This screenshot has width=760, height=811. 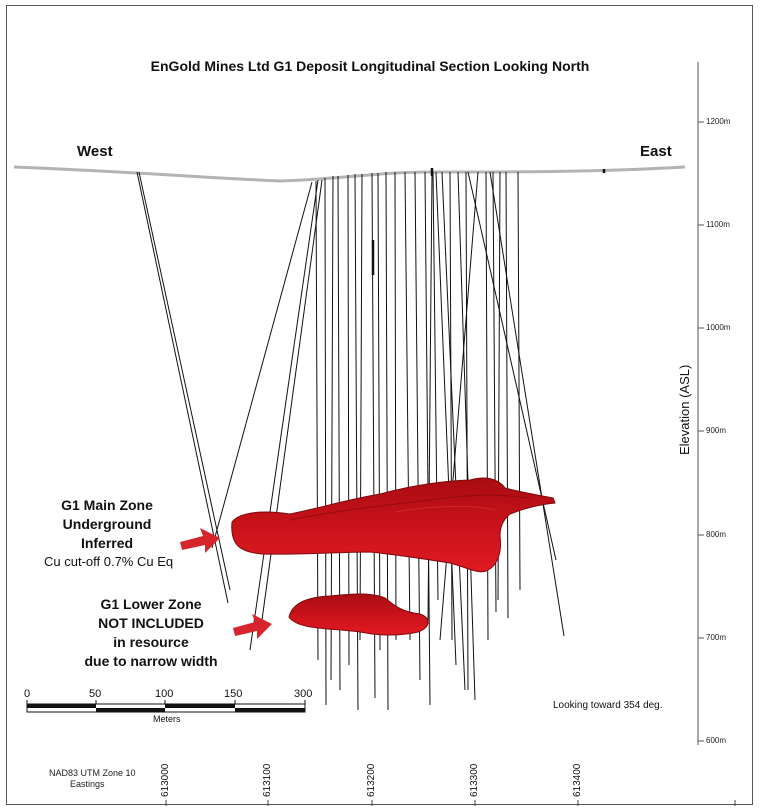 I want to click on lower-zone-orebody, so click(x=358, y=614).